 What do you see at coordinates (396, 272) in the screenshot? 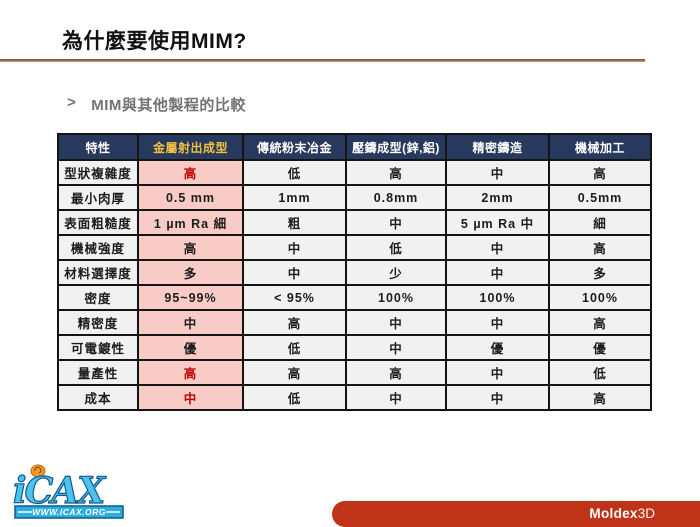
I see `value-cell: 少` at bounding box center [396, 272].